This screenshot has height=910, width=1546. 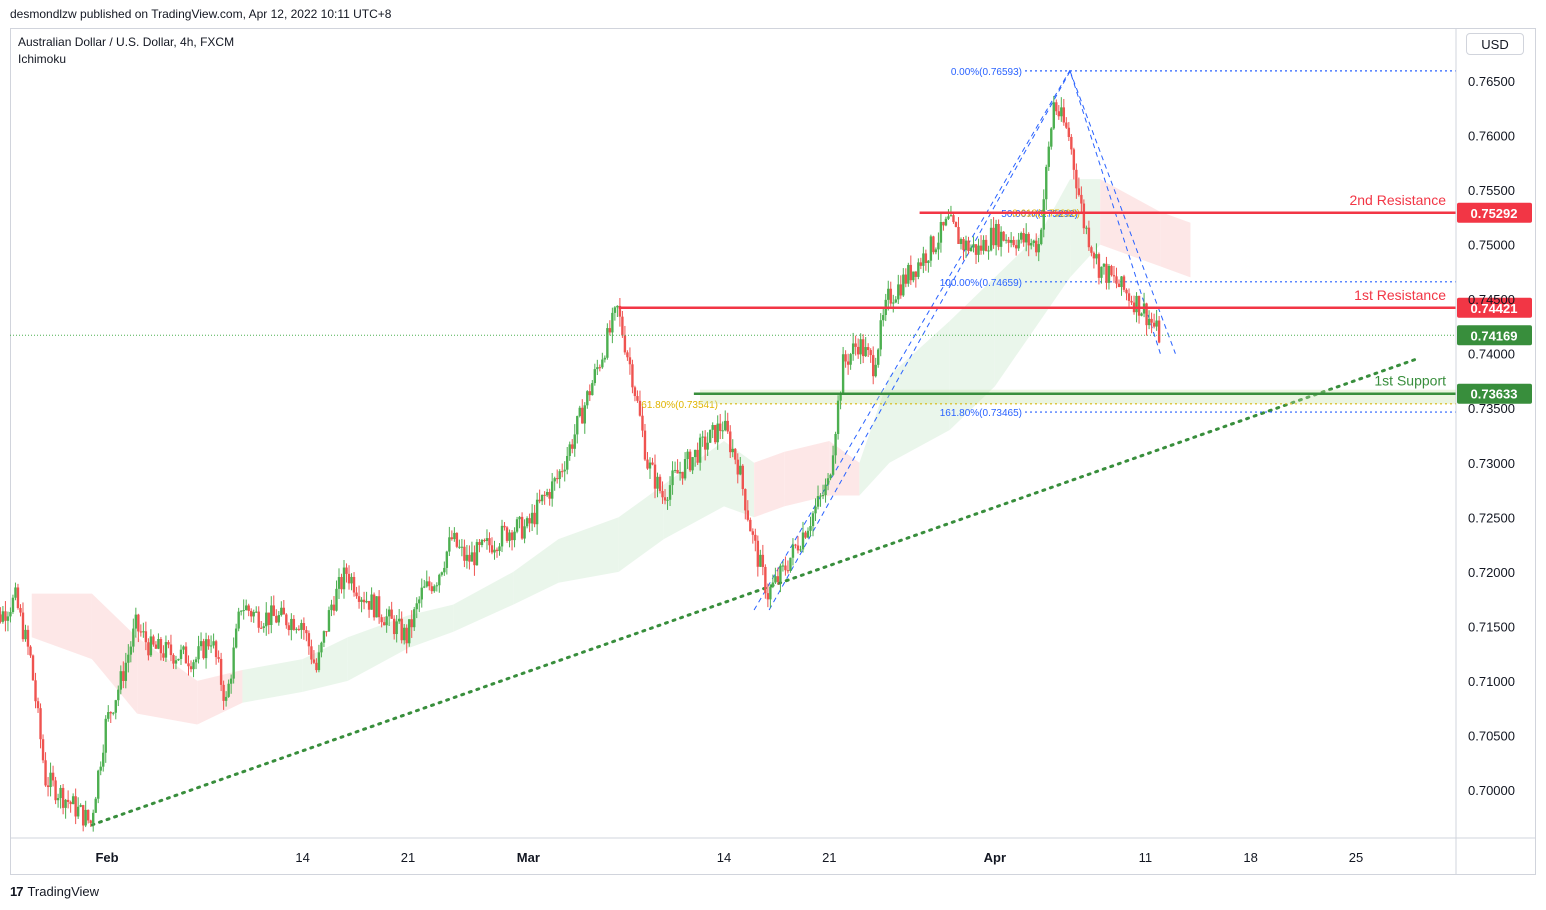 I want to click on footer-brand: 17 TradingView, so click(x=54, y=891).